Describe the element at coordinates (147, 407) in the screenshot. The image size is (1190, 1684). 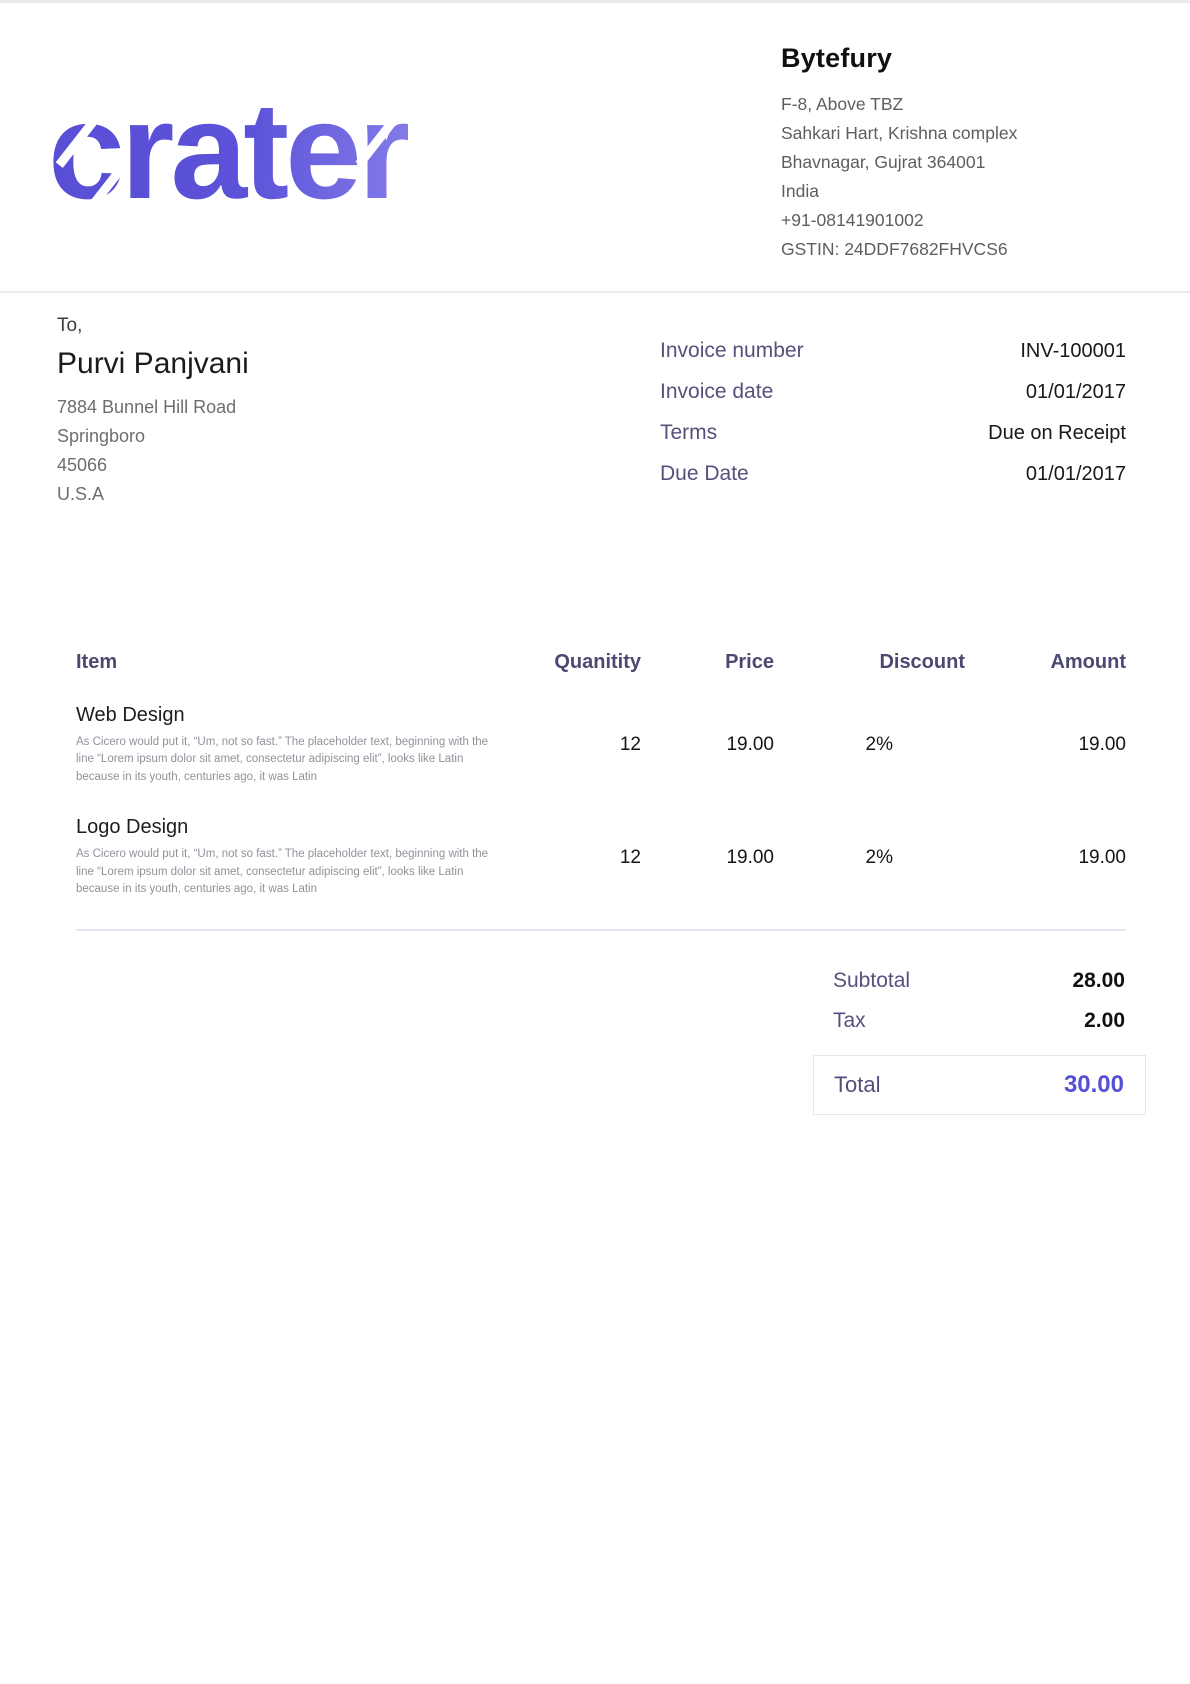
I see `bill-to-address-line: 7884 Bunnel Hill Road` at that location.